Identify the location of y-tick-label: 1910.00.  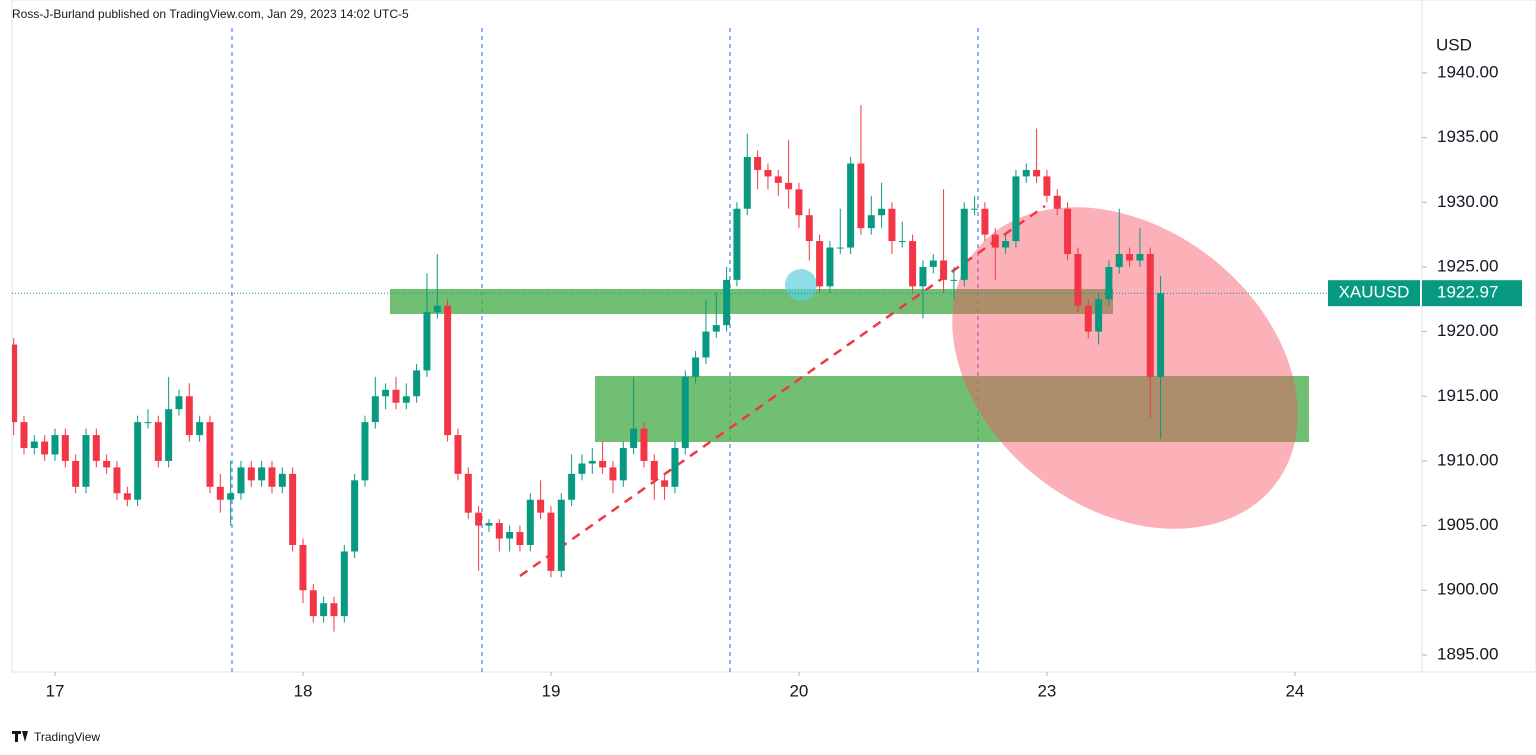
(1467, 459).